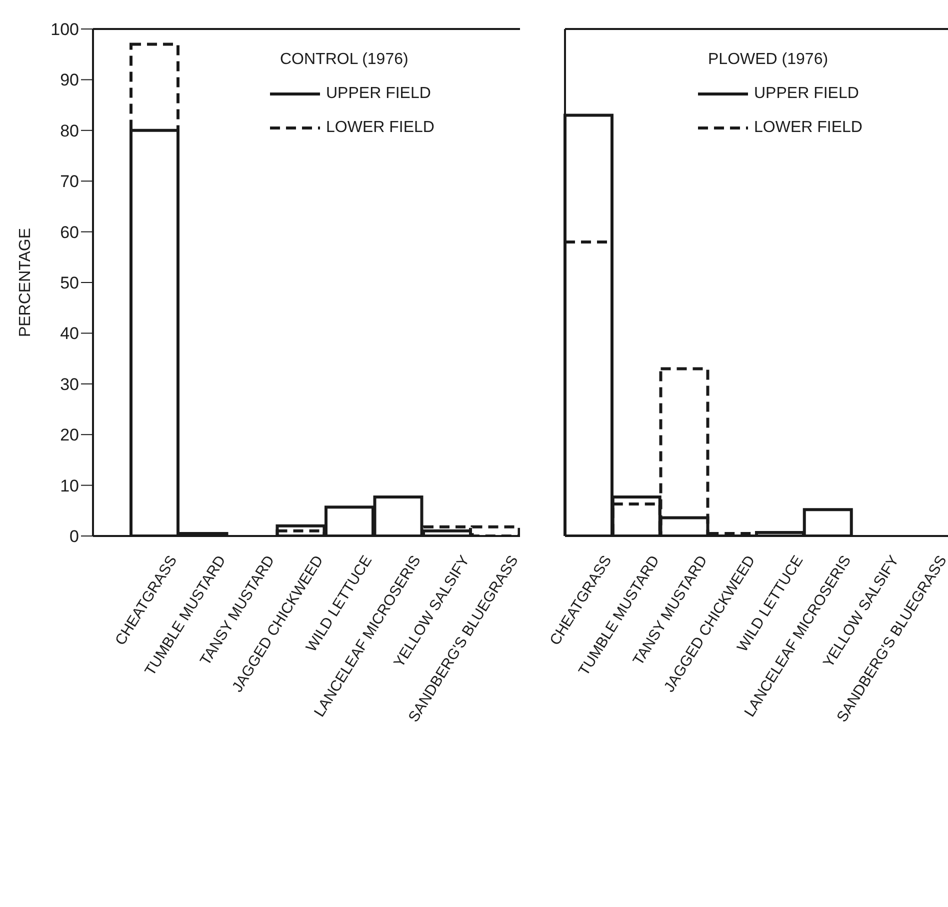  I want to click on y-tick-label: 0, so click(74, 536).